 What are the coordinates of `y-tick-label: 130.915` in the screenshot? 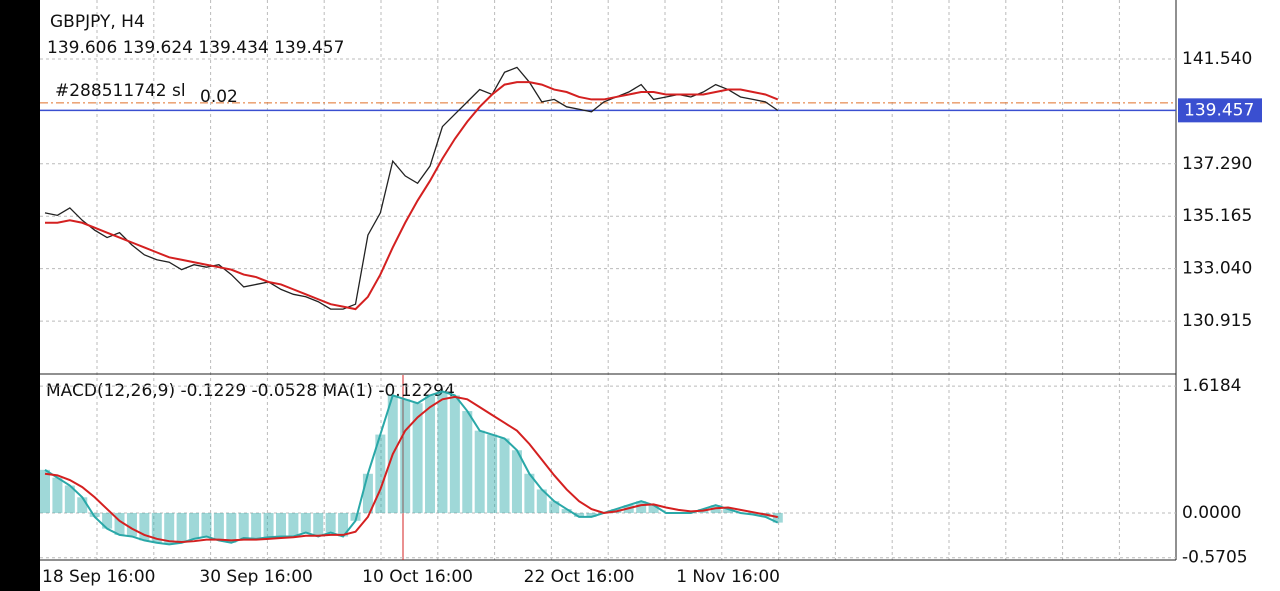 It's located at (1217, 321).